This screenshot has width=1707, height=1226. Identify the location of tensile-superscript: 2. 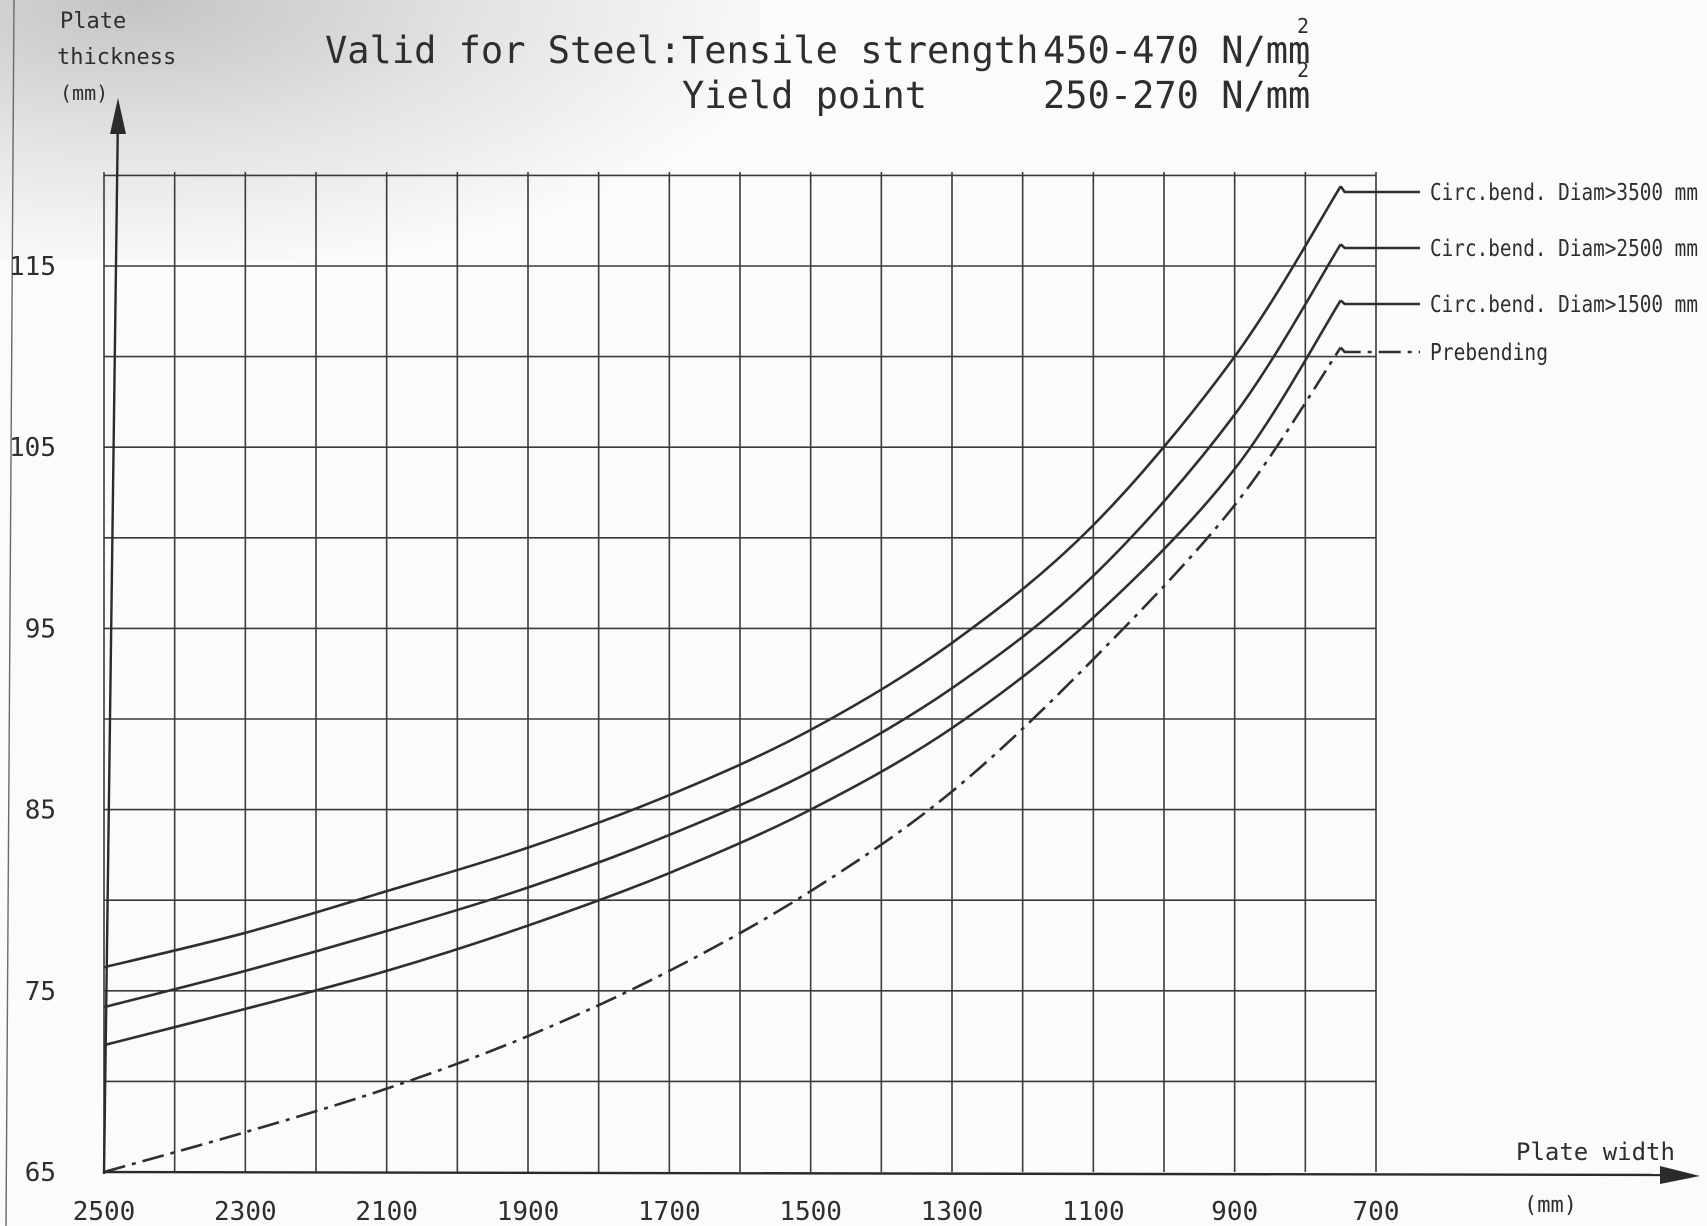
(1303, 26).